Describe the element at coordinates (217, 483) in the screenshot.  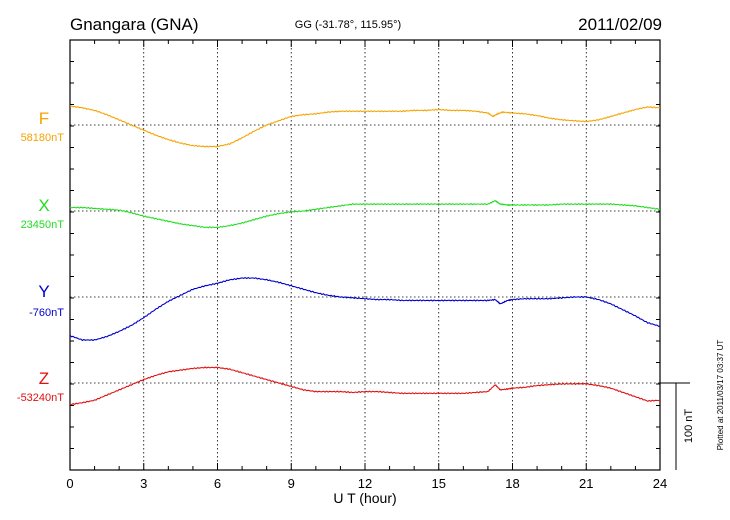
I see `x-tick-label-6: 6` at that location.